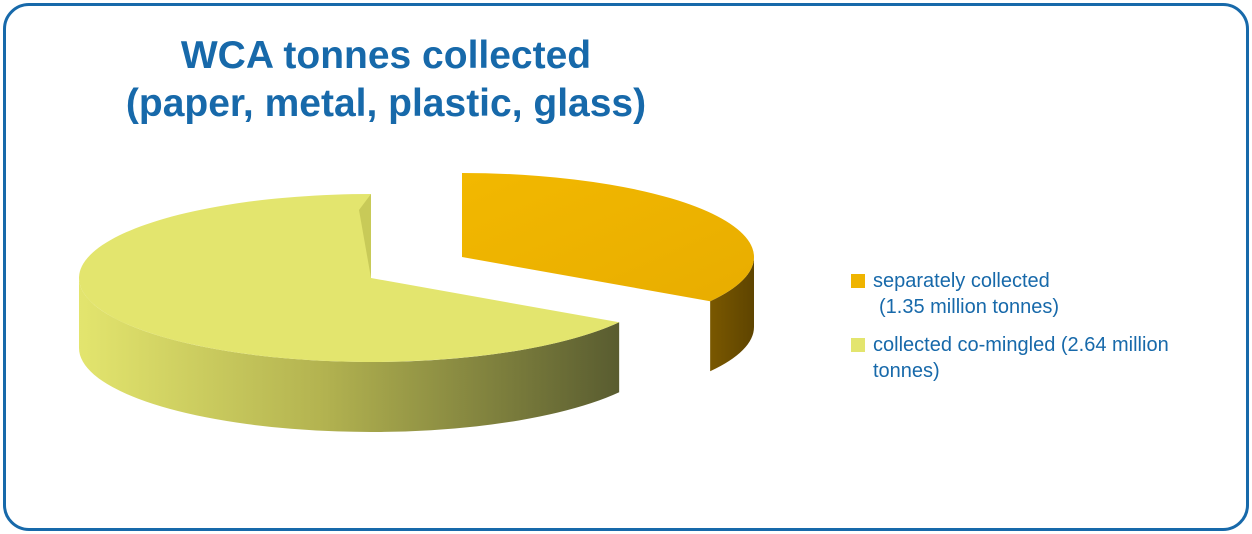  Describe the element at coordinates (969, 307) in the screenshot. I see `legend-label-separately-collected-line-2: (1.35 million tonnes)` at that location.